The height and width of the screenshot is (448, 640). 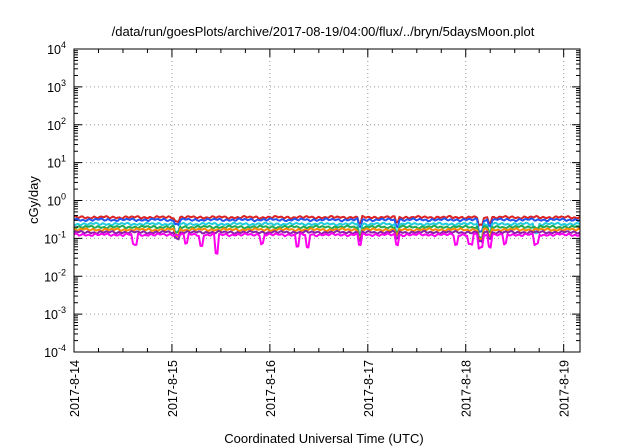 What do you see at coordinates (565, 388) in the screenshot?
I see `x-tick-label: 2017-8-19` at bounding box center [565, 388].